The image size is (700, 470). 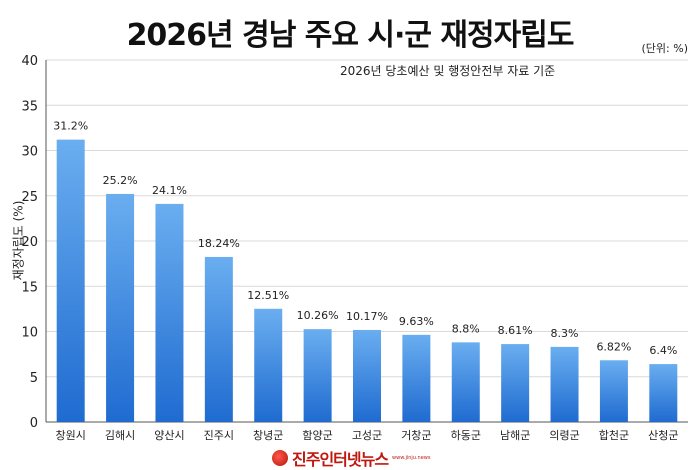 What do you see at coordinates (70, 126) in the screenshot?
I see `data-label: 31.2%` at bounding box center [70, 126].